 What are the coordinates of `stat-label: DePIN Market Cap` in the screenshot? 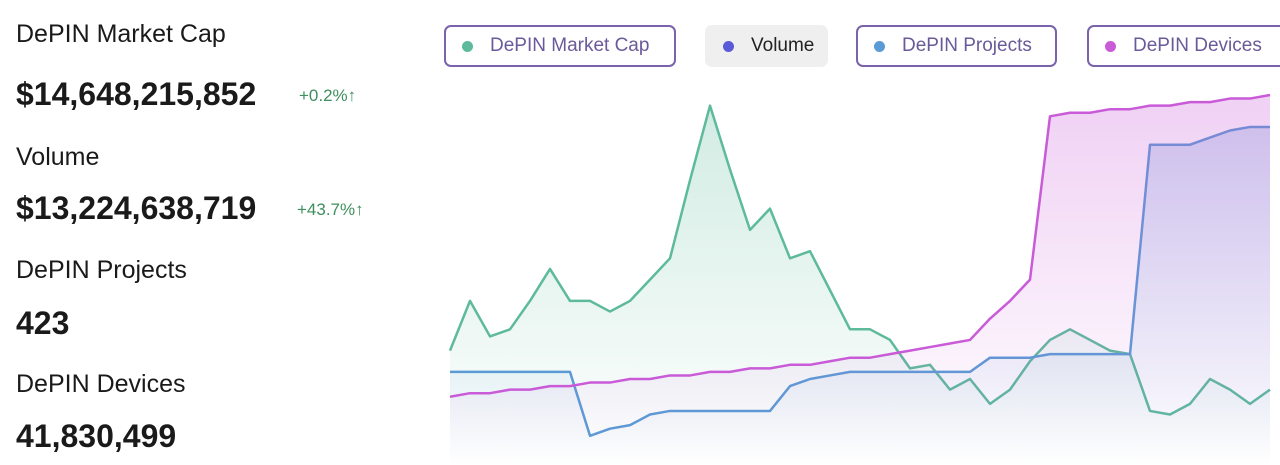 It's located at (121, 34).